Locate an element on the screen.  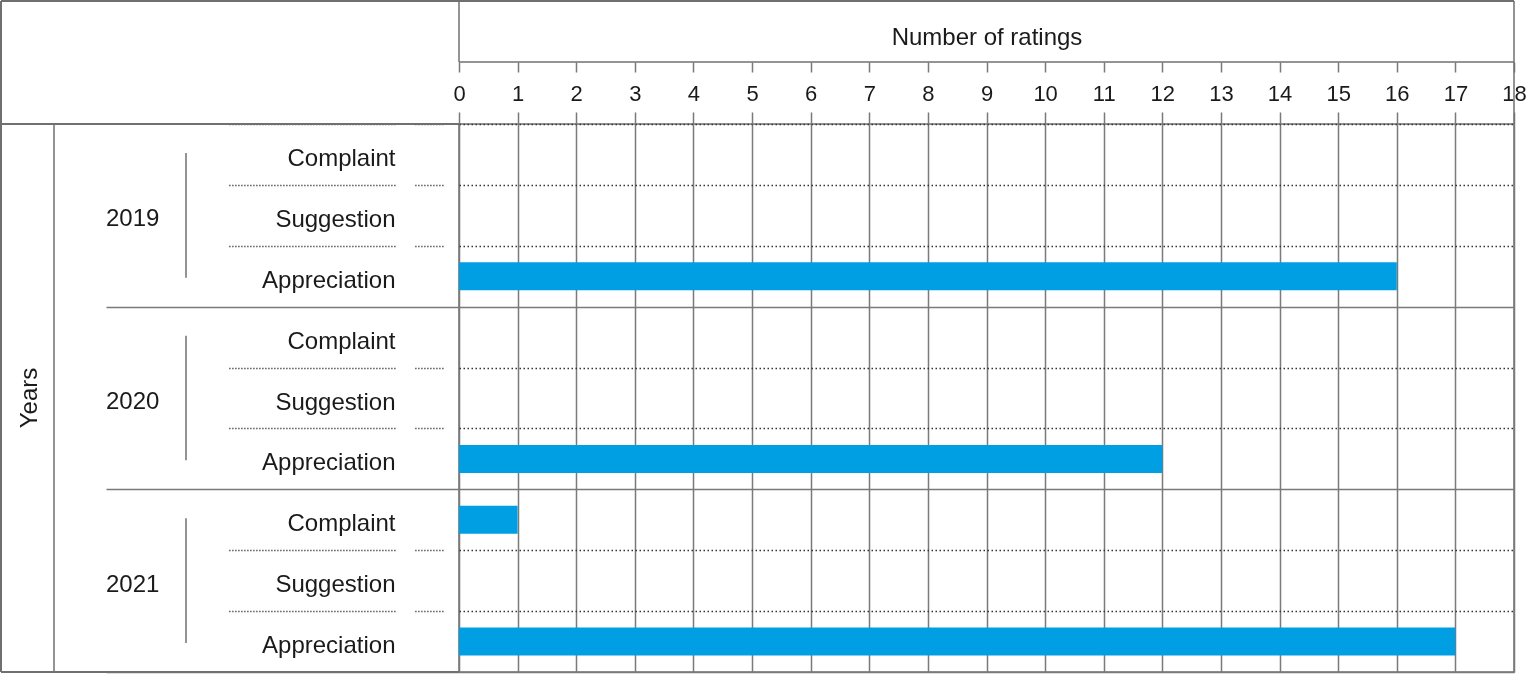
x-tick-label: 13 is located at coordinates (1221, 93).